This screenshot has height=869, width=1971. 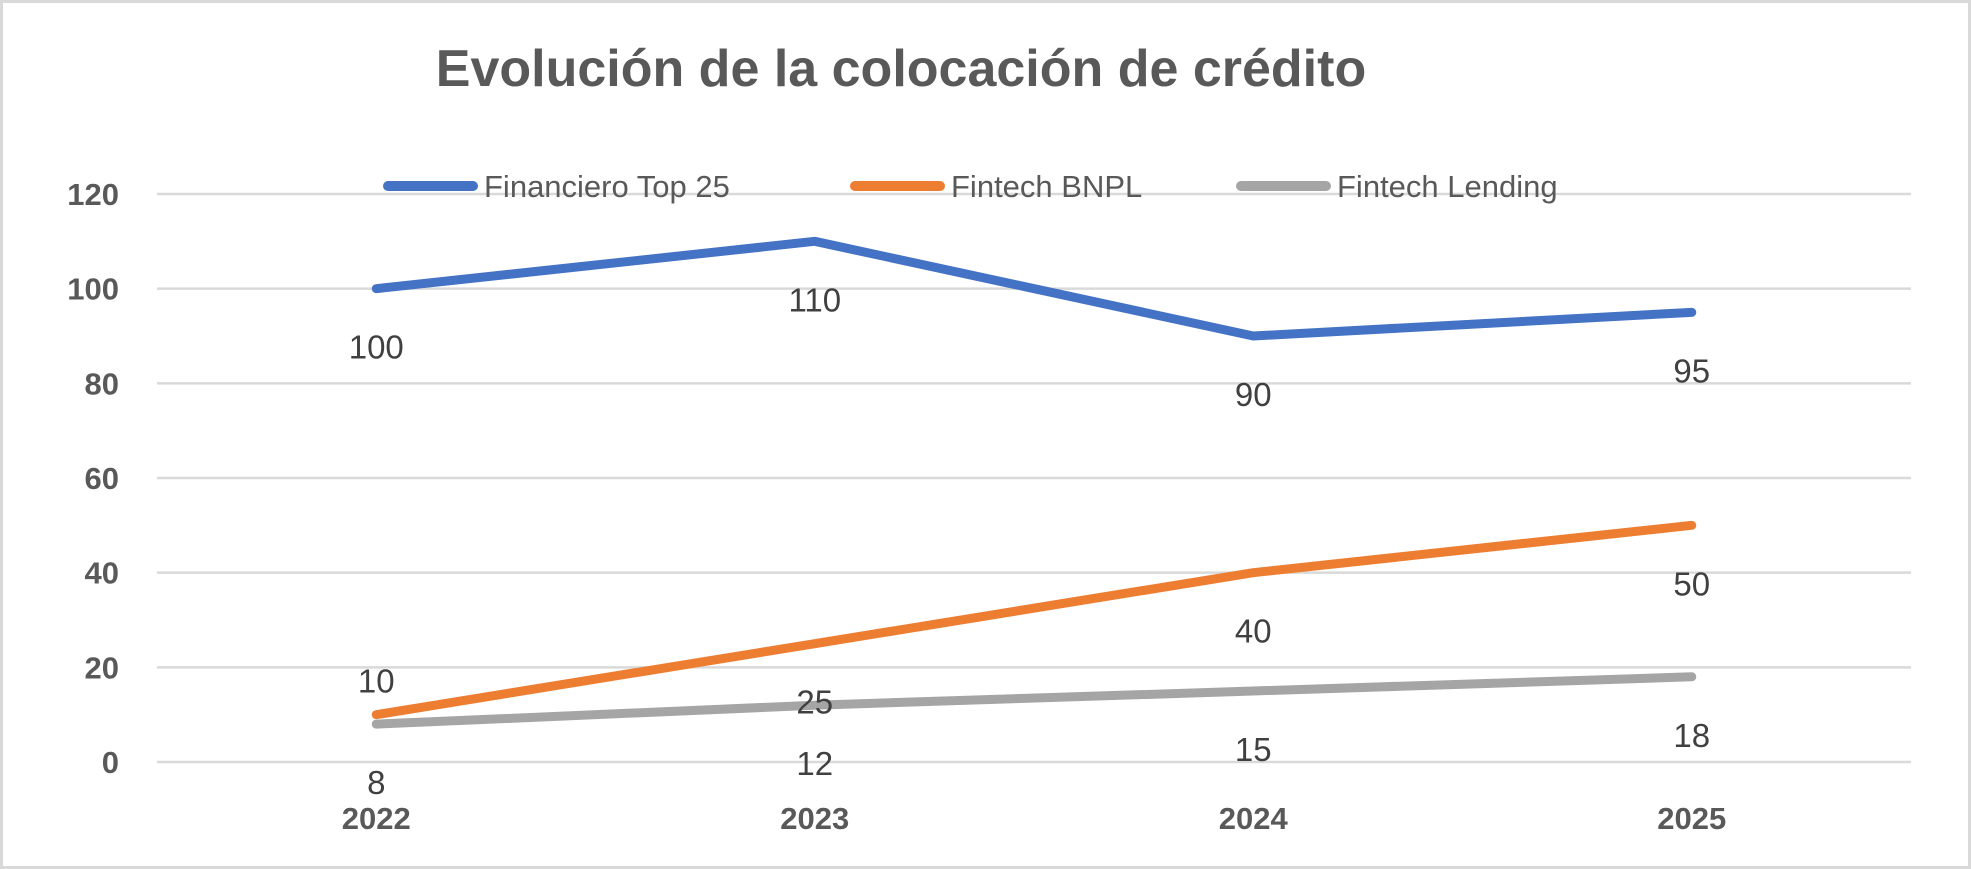 I want to click on data-label: 110, so click(x=814, y=299).